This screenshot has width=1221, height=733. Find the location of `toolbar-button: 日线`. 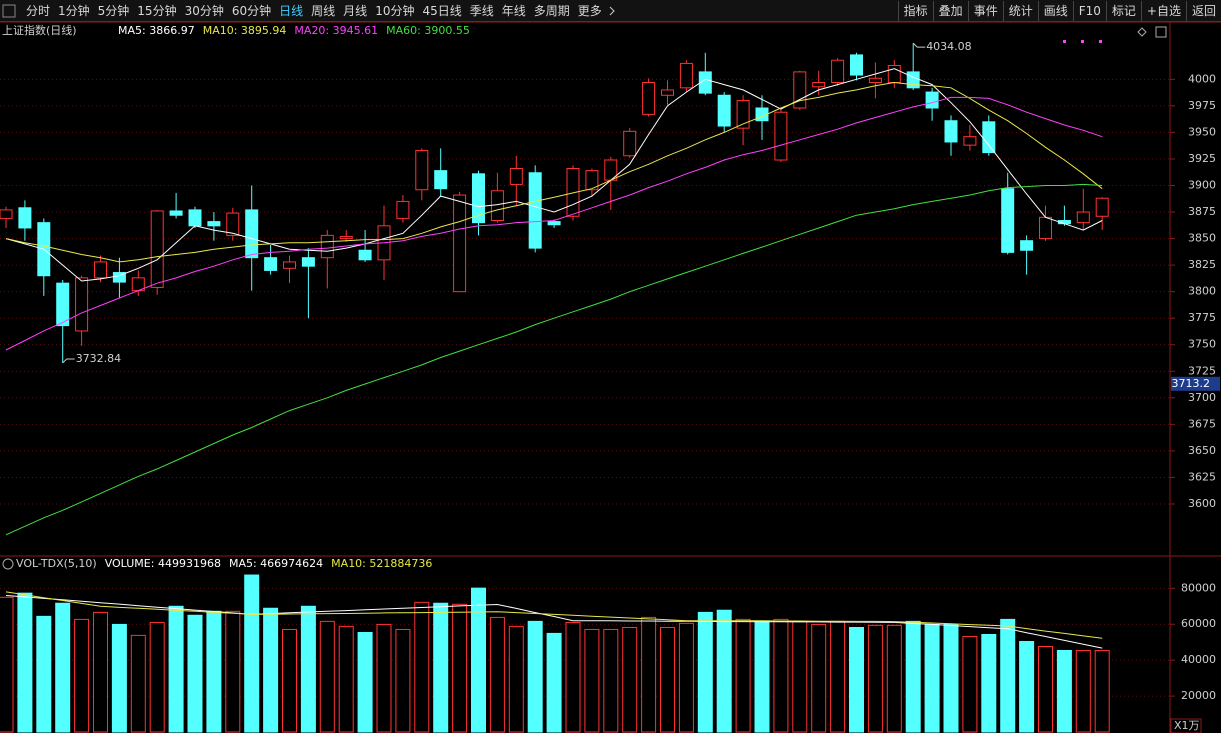

toolbar-button: 日线 is located at coordinates (291, 11).